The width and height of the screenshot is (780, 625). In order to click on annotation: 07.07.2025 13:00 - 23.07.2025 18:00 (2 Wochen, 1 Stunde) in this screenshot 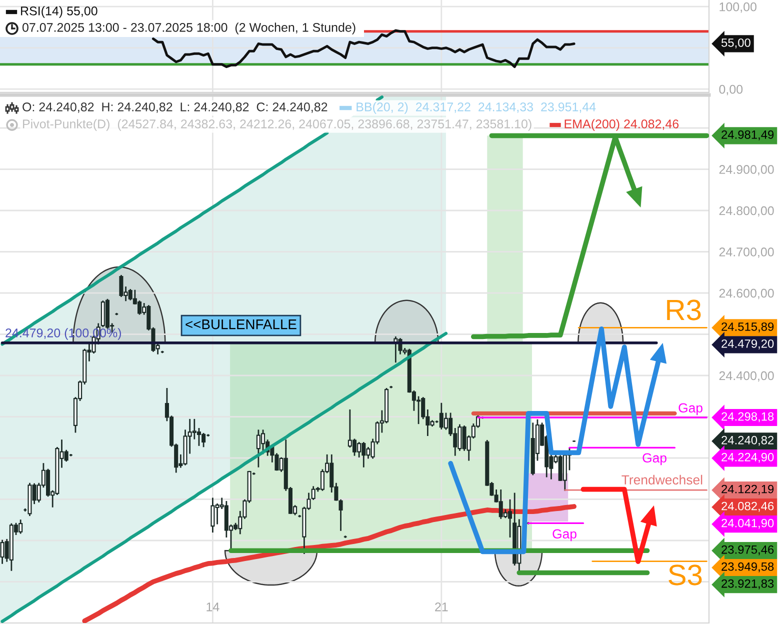, I will do `click(189, 28)`.